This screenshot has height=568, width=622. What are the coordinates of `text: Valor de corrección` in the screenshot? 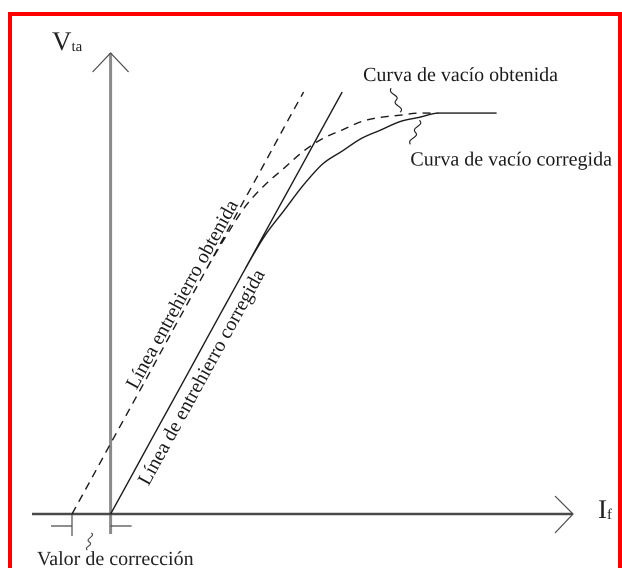 It's located at (115, 558).